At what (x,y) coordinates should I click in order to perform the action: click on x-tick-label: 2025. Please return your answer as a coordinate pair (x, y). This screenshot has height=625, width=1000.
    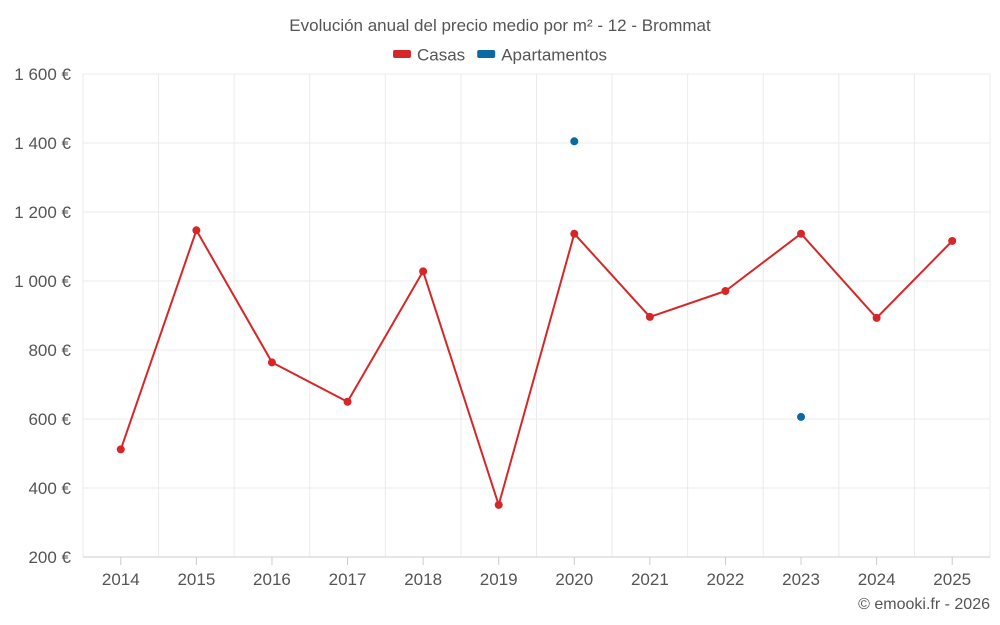
    Looking at the image, I should click on (952, 579).